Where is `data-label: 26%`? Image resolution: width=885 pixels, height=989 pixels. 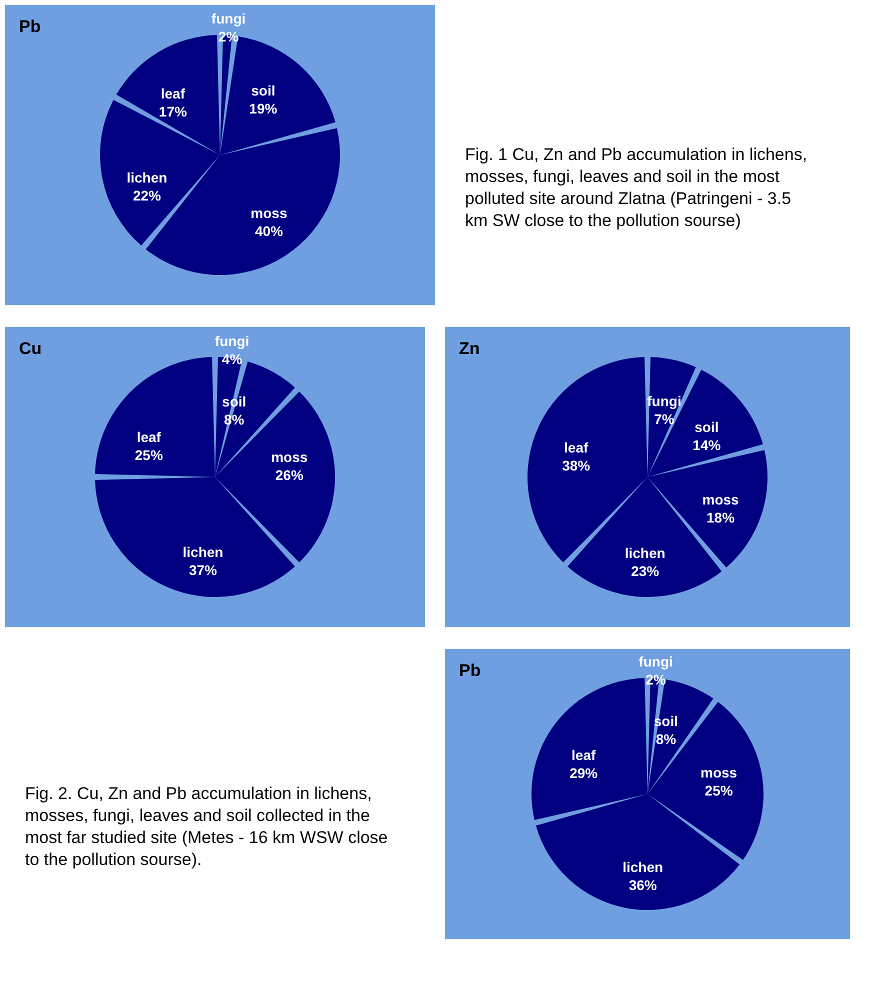
data-label: 26% is located at coordinates (289, 474).